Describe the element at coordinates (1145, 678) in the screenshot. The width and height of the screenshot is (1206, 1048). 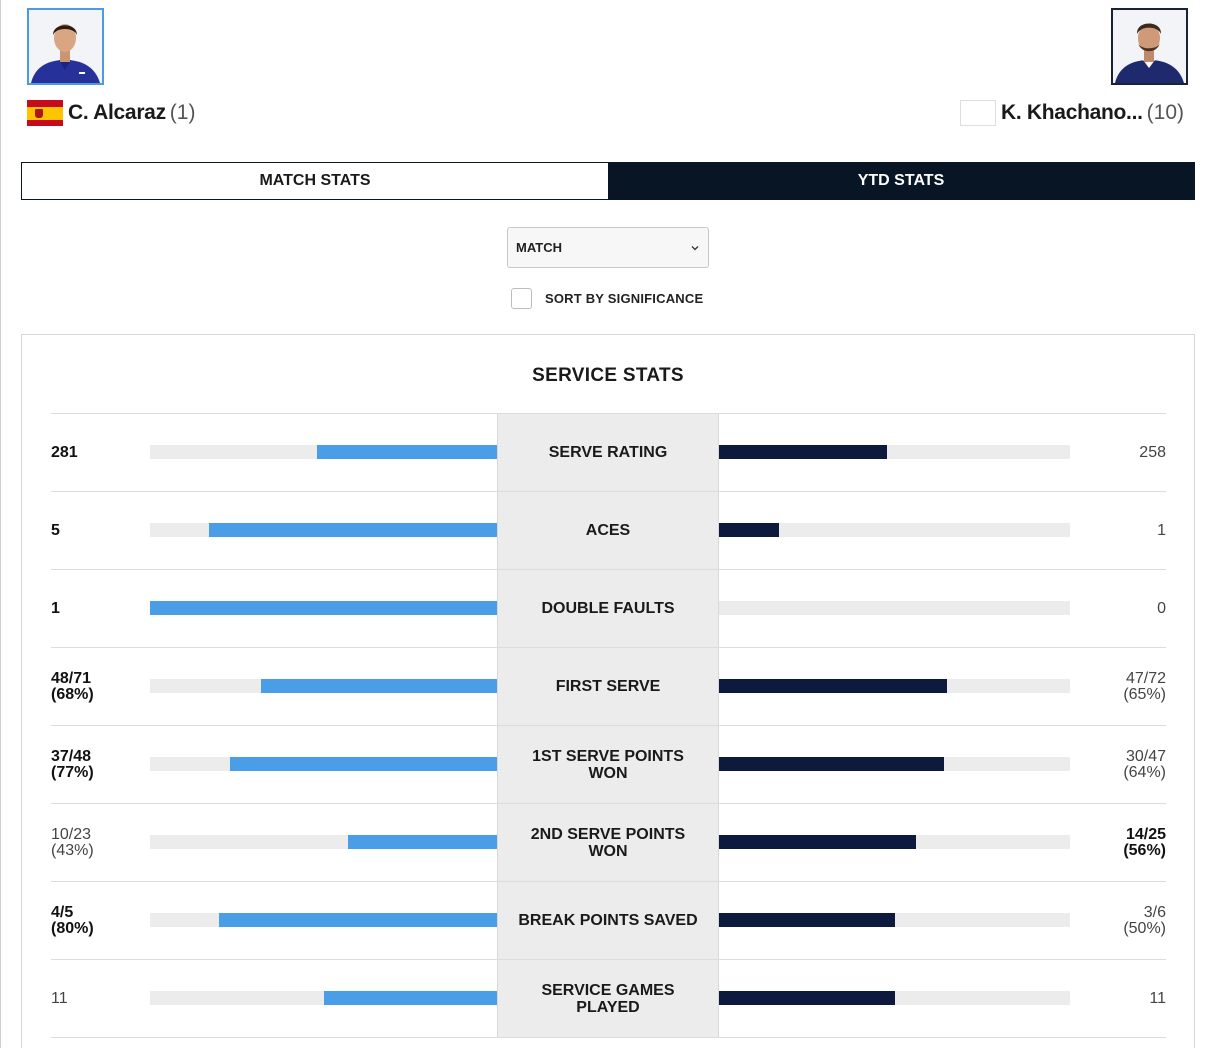
I see `stat-value-line: 47/72` at that location.